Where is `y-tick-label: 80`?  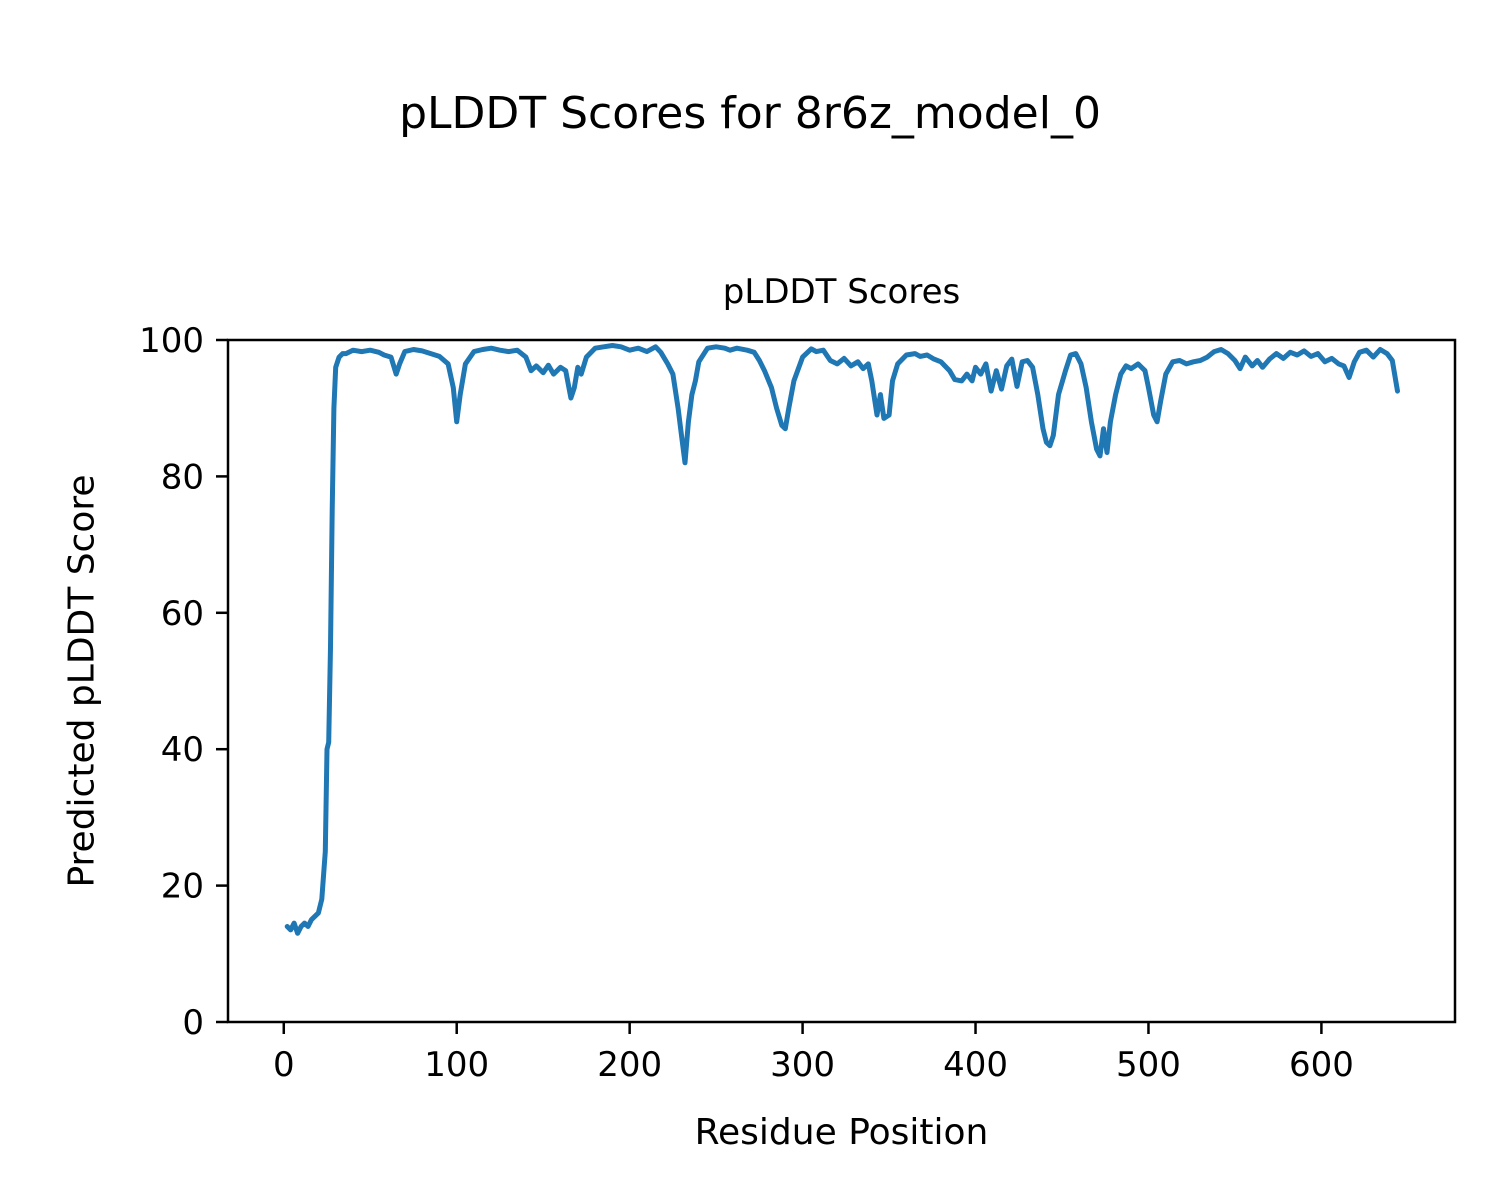
y-tick-label: 80 is located at coordinates (182, 477).